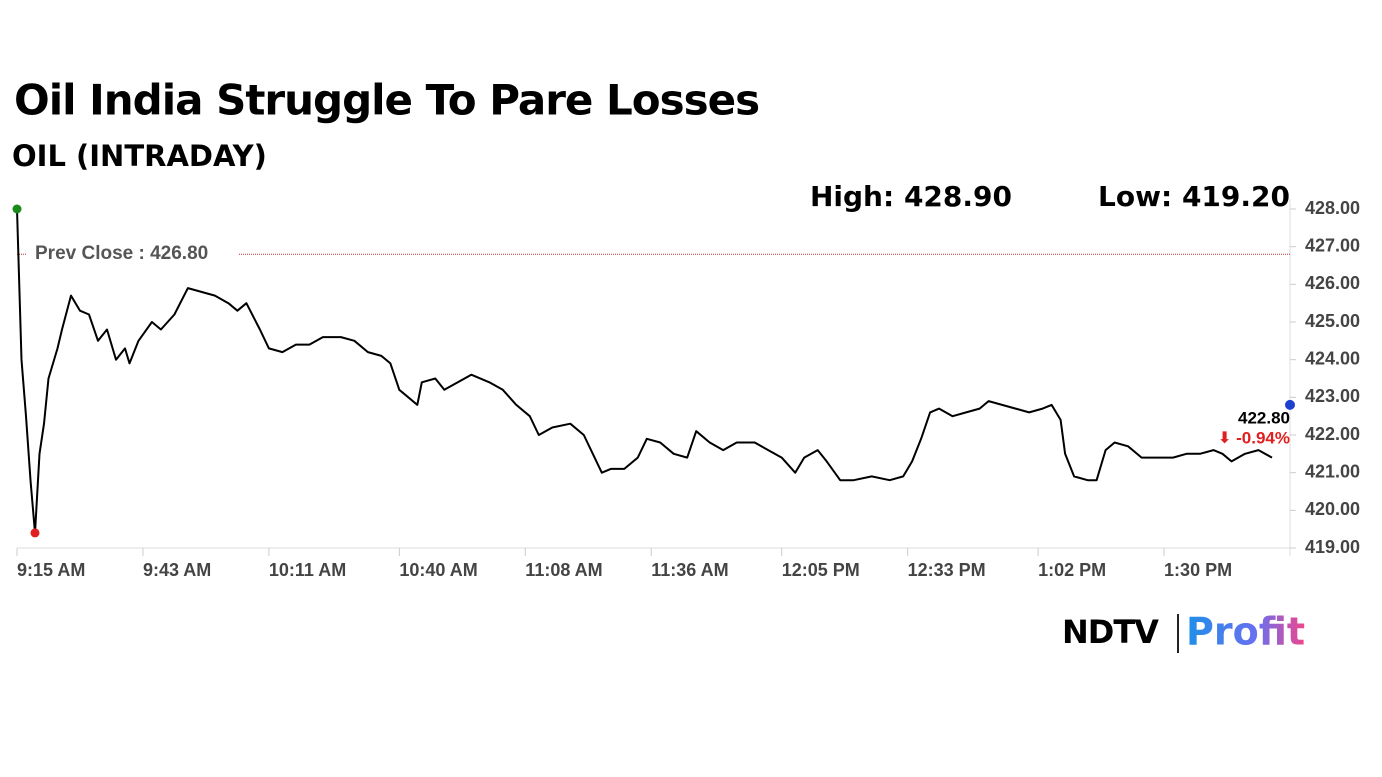  What do you see at coordinates (121, 253) in the screenshot?
I see `prev-close-label: Prev Close : 426.80` at bounding box center [121, 253].